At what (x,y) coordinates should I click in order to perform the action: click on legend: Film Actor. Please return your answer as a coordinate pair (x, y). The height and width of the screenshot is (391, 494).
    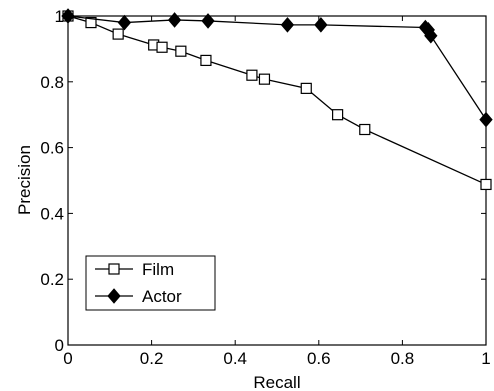
    Looking at the image, I should click on (150, 283).